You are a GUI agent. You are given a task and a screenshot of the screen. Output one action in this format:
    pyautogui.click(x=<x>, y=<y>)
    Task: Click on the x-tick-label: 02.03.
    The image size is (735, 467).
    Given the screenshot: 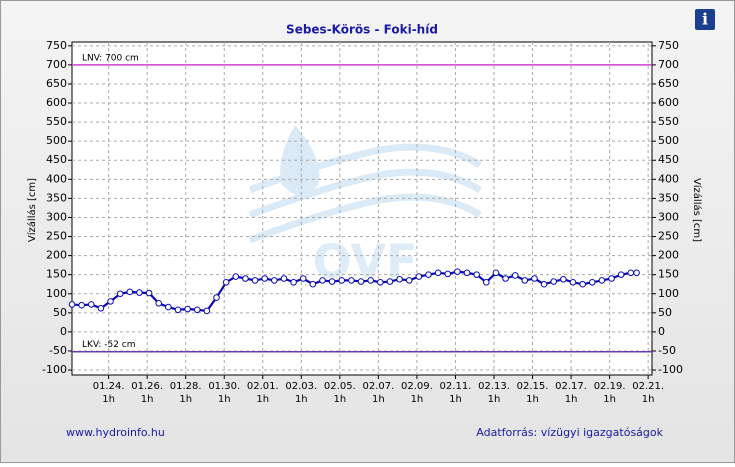 What is the action you would take?
    pyautogui.click(x=301, y=386)
    